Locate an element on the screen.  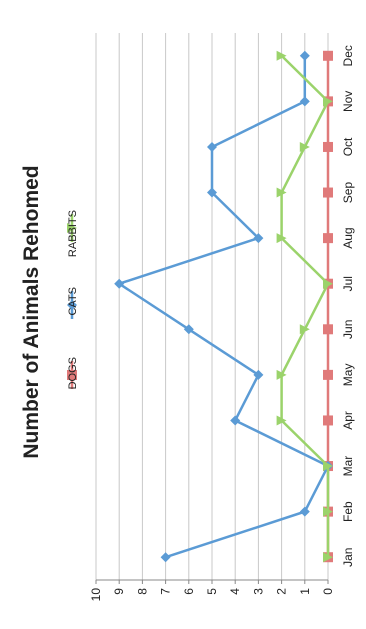
legend: DOGS CATS RABBITS is located at coordinates (73, 299).